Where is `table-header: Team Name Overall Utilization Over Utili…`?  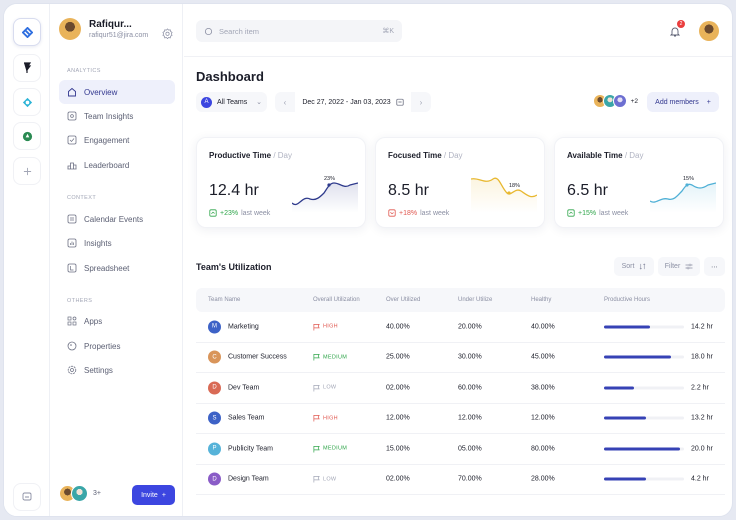 table-header: Team Name Overall Utilization Over Utili… is located at coordinates (460, 300).